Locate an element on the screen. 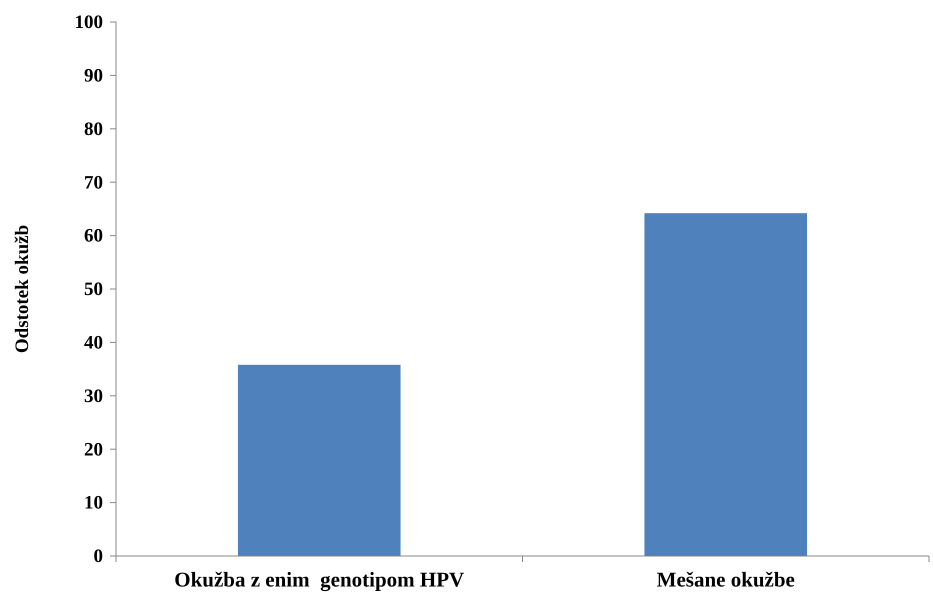  y-tick-label: 100 is located at coordinates (88, 23).